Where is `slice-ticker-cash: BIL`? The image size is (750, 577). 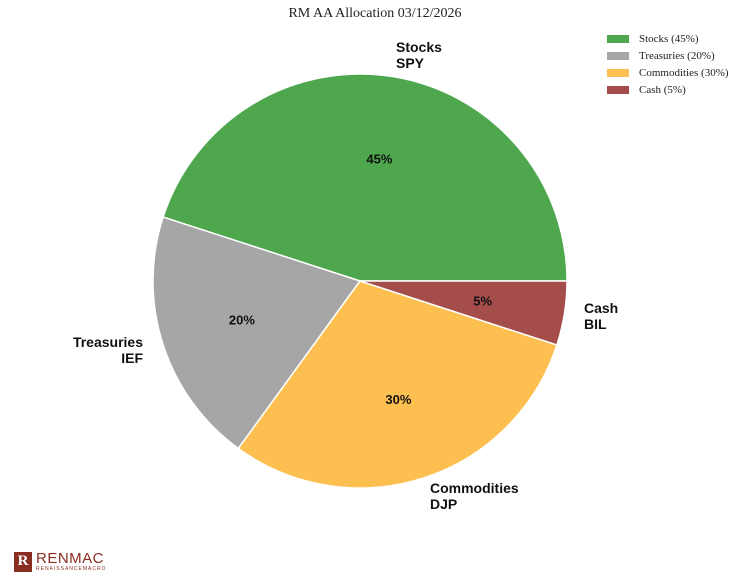 slice-ticker-cash: BIL is located at coordinates (595, 324).